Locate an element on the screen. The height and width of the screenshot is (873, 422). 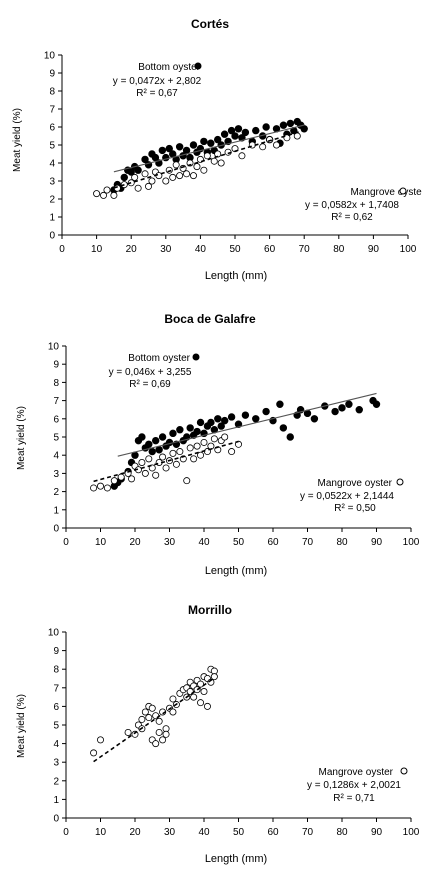
y-tick-label: 0 is located at coordinates (56, 529).